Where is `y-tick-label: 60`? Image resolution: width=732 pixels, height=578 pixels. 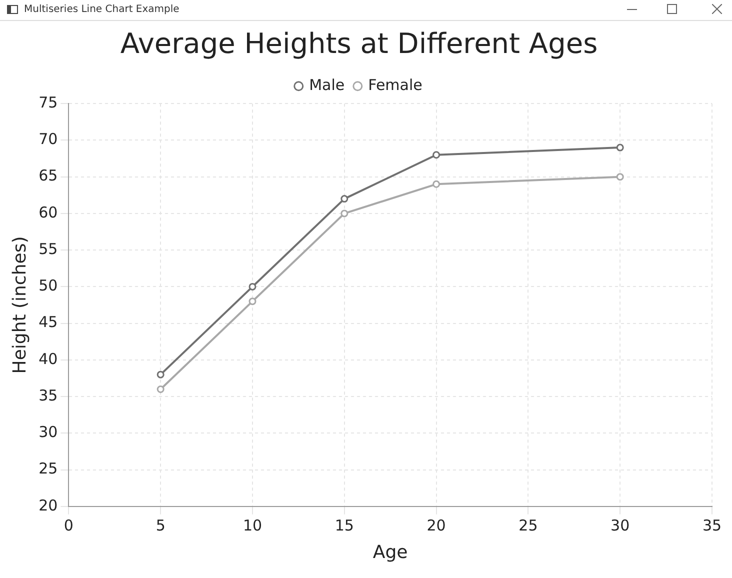 y-tick-label: 60 is located at coordinates (48, 212).